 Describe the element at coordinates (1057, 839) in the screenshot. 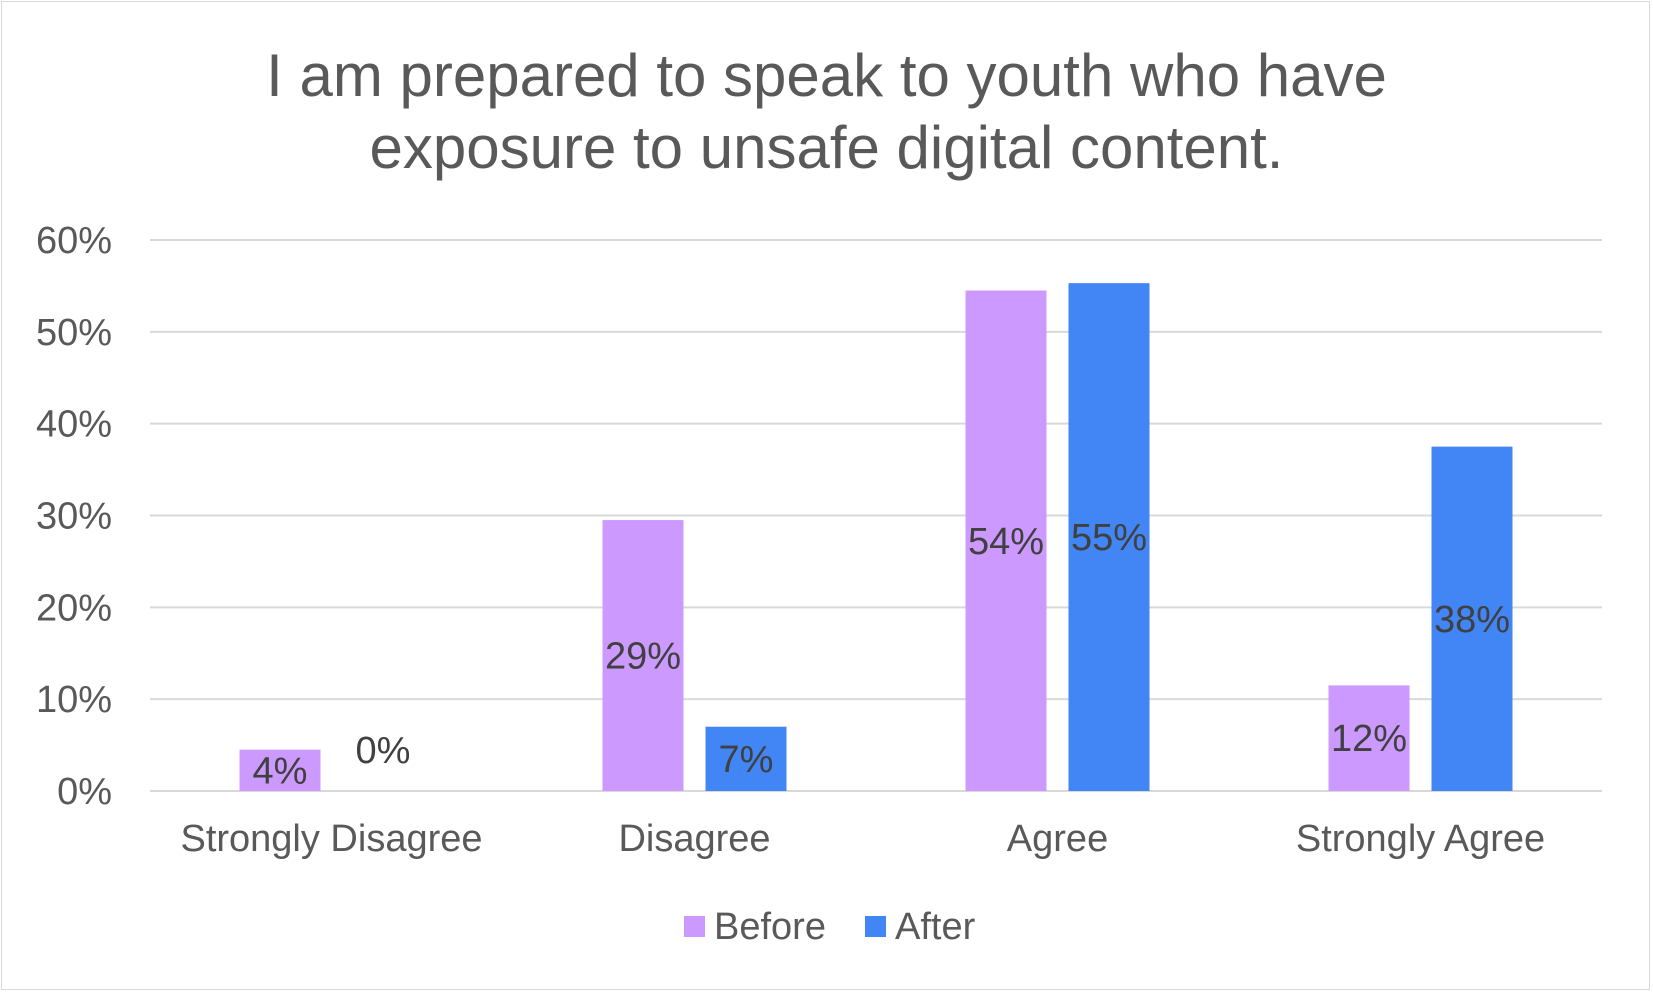

I see `x-category-label: Agree` at that location.